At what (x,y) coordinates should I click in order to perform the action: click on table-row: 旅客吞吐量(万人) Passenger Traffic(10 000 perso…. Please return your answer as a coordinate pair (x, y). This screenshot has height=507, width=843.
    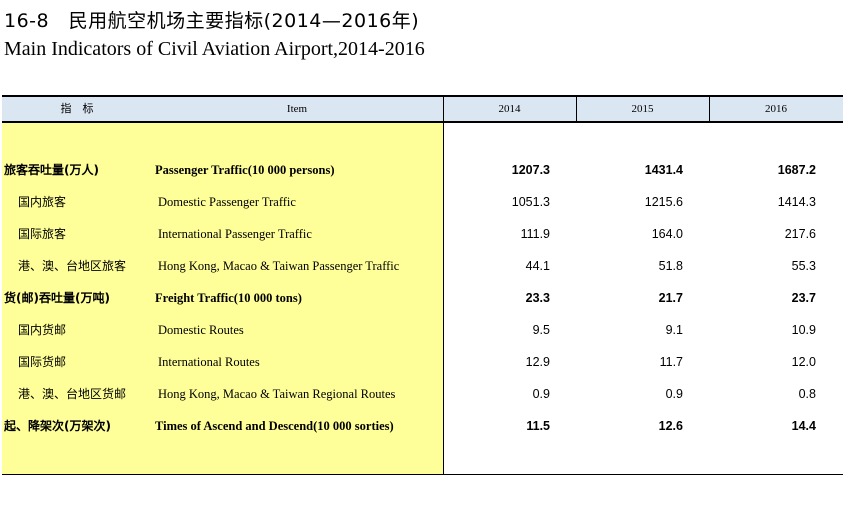
    Looking at the image, I should click on (422, 170).